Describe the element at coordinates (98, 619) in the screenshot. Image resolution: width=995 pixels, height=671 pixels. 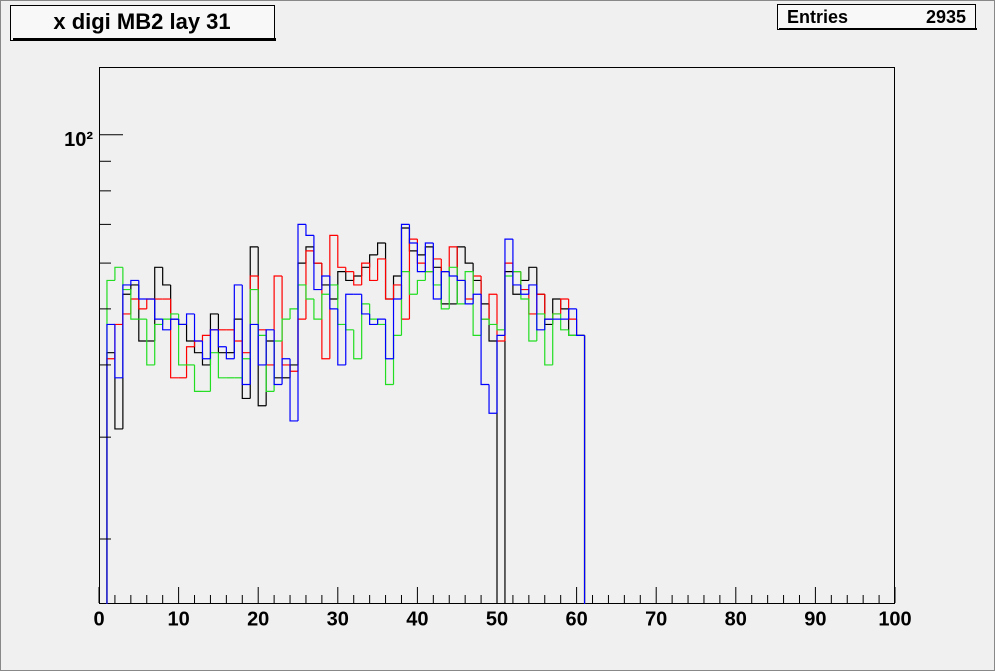
I see `x-tick-label: 0` at that location.